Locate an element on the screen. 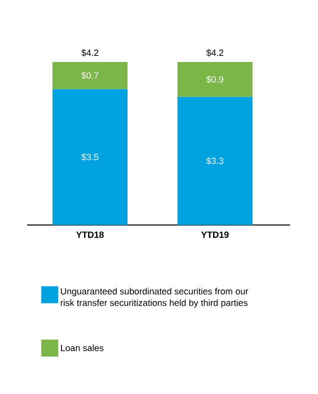  data-label: $3.3 is located at coordinates (215, 161).